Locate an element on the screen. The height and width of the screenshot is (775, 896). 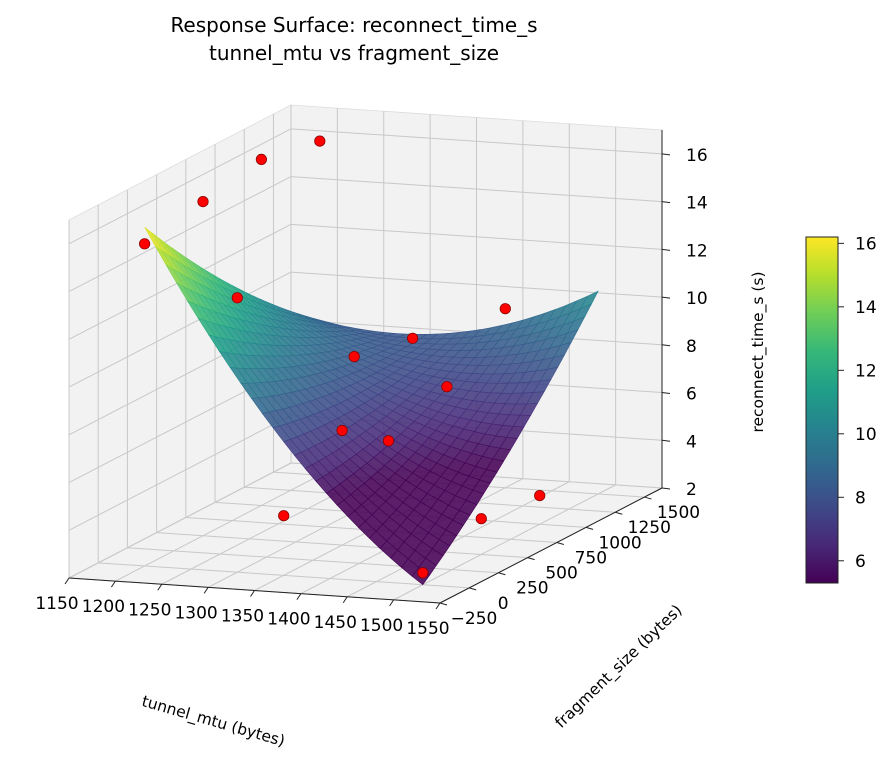
z-tick-label: 10 is located at coordinates (697, 299).